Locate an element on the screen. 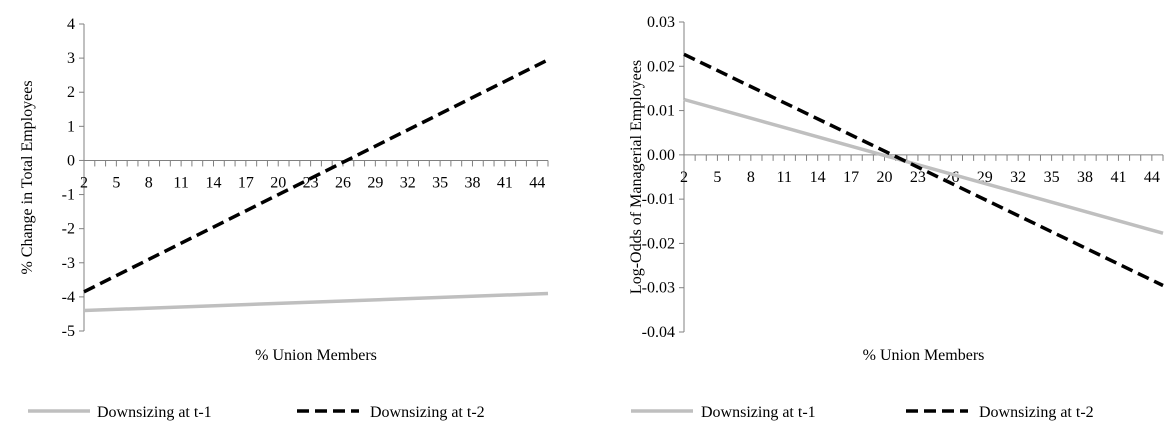 The image size is (1167, 430). y-tick-label: 0 is located at coordinates (71, 160).